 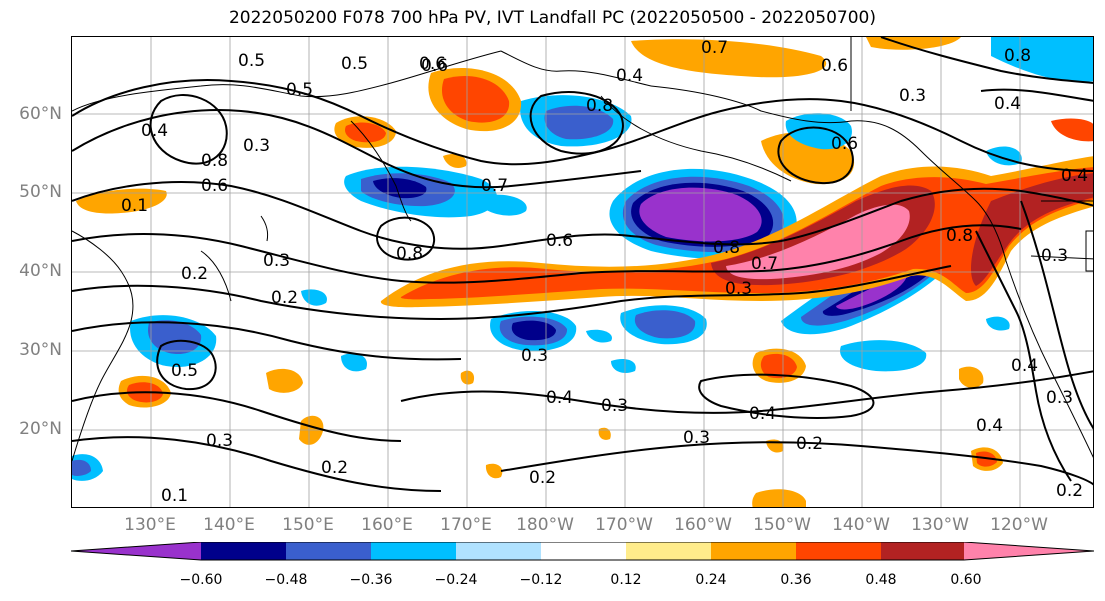 What do you see at coordinates (371, 580) in the screenshot?
I see `colorbar-tick: −0.36` at bounding box center [371, 580].